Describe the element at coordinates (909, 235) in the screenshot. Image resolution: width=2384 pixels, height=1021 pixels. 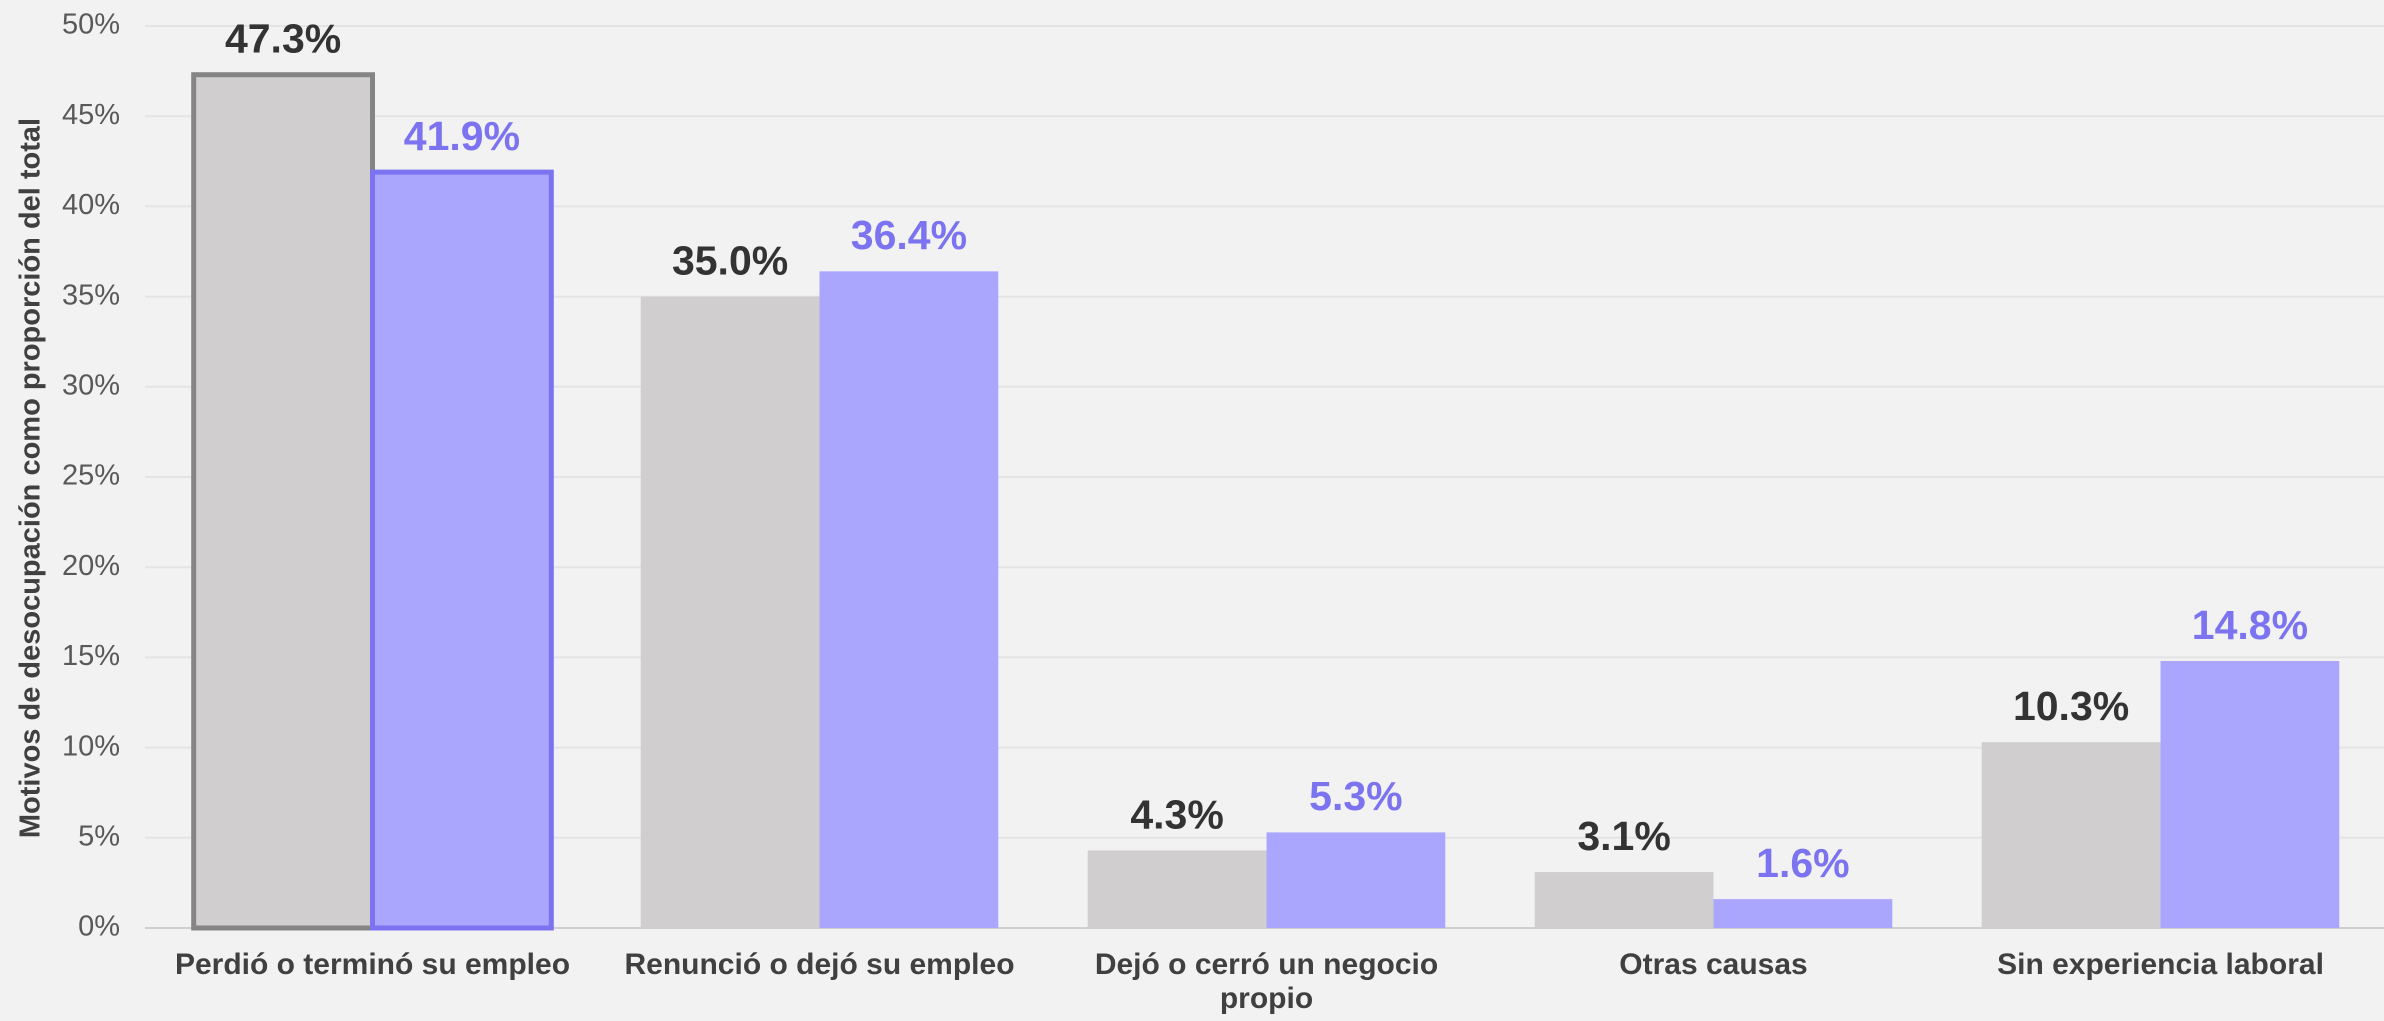
I see `data-label: 36.4%` at that location.